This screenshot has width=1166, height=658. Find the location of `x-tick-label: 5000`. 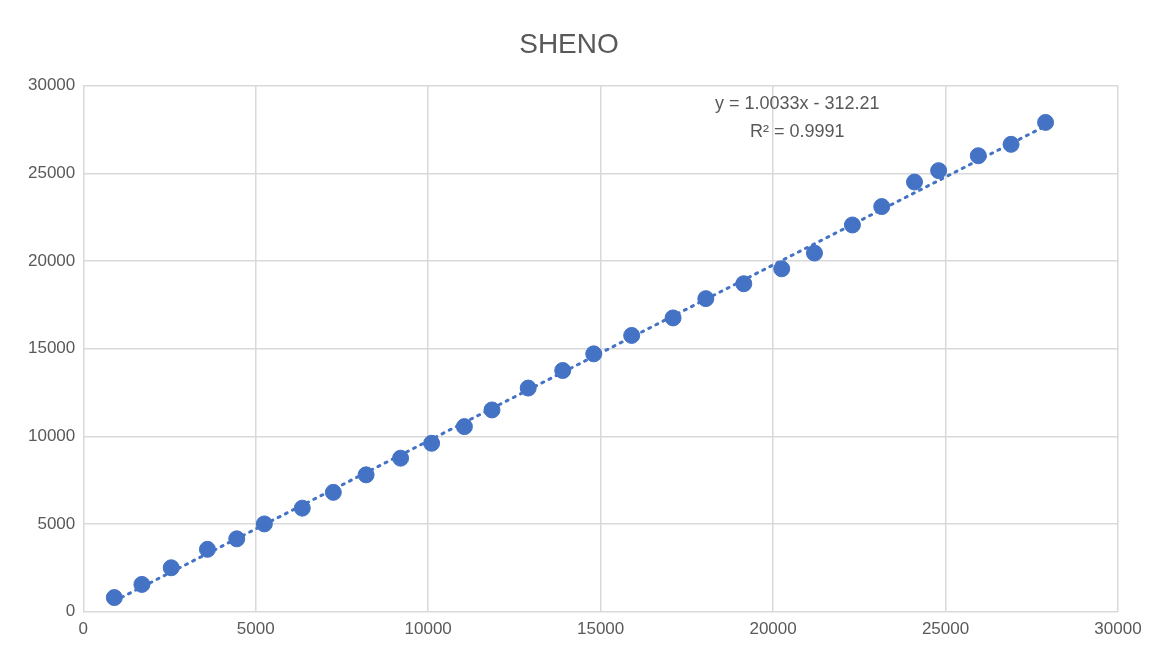

x-tick-label: 5000 is located at coordinates (255, 629).